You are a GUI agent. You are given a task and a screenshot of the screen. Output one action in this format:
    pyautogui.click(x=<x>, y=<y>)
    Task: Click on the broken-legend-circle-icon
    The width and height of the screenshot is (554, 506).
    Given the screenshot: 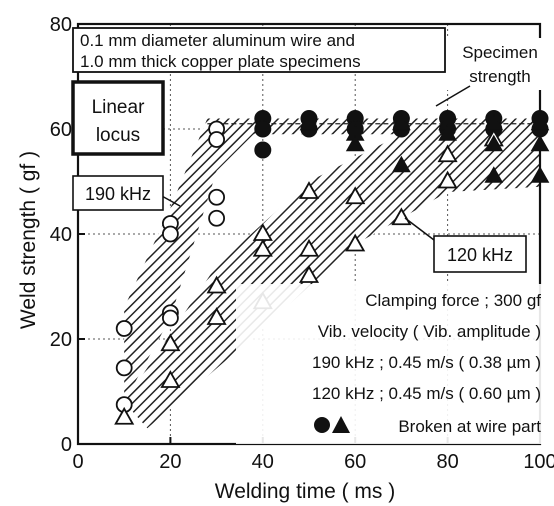 What is the action you would take?
    pyautogui.click(x=322, y=425)
    